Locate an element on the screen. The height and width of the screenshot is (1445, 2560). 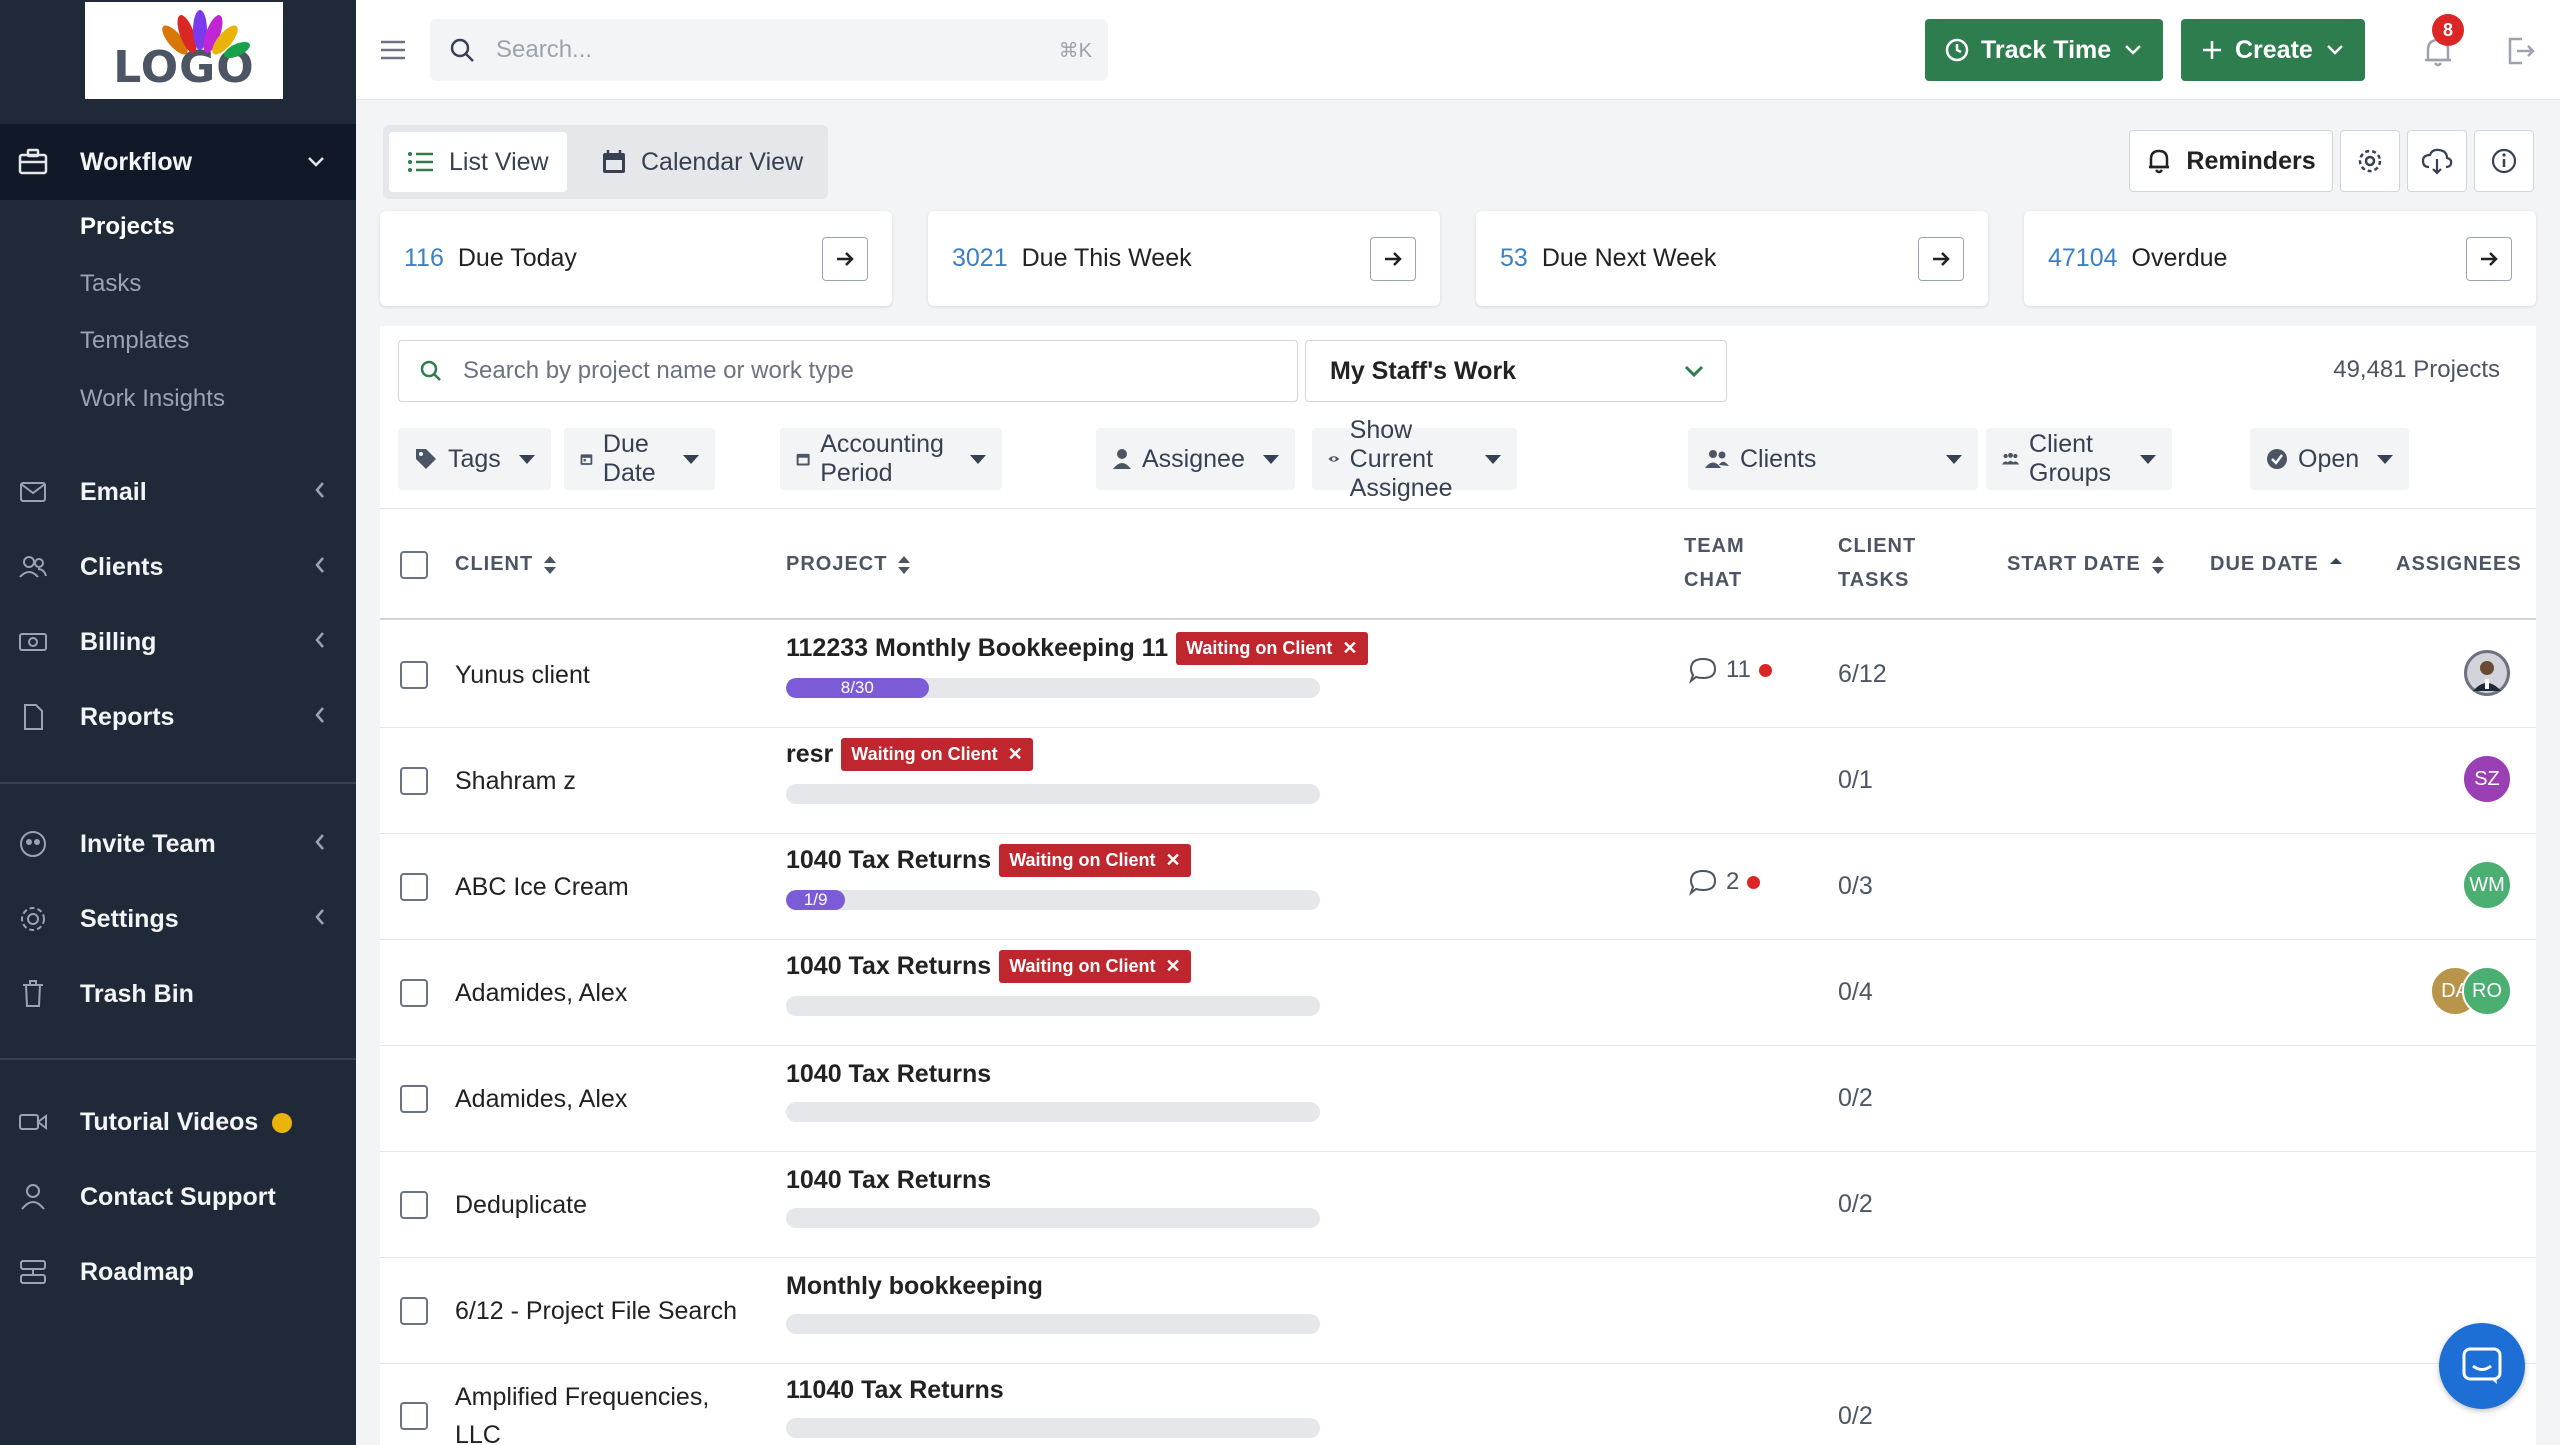
col-start-date: START DATE is located at coordinates (2086, 564).